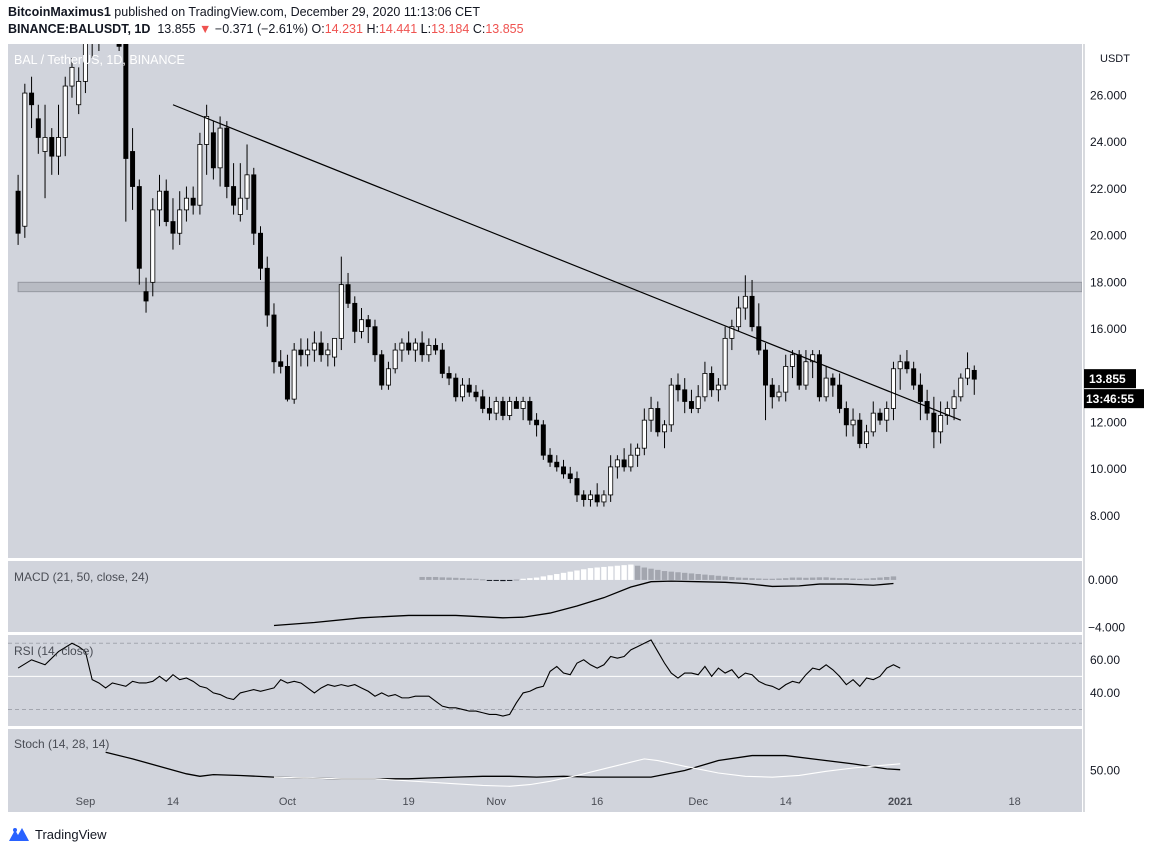 The image size is (1152, 852). What do you see at coordinates (86, 802) in the screenshot?
I see `time-axis-tick-label: Sep` at bounding box center [86, 802].